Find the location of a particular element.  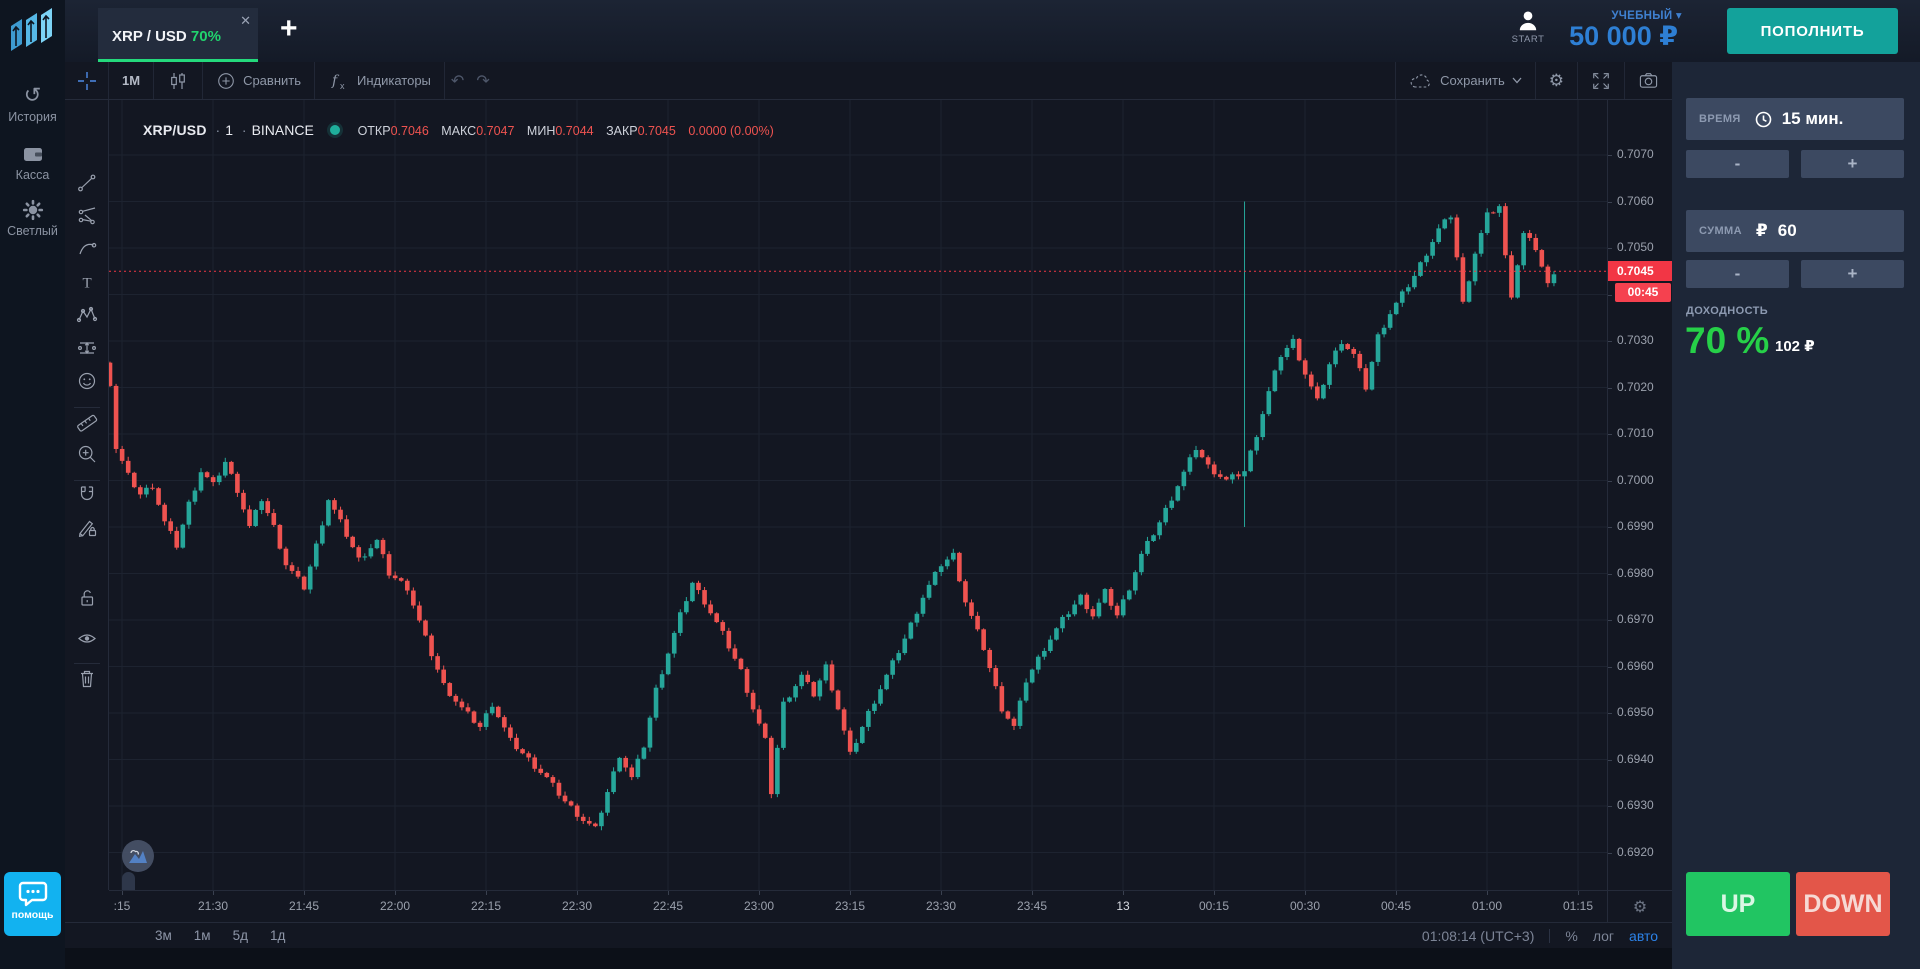

sidebar-item-cashier: Касса is located at coordinates (32, 161).